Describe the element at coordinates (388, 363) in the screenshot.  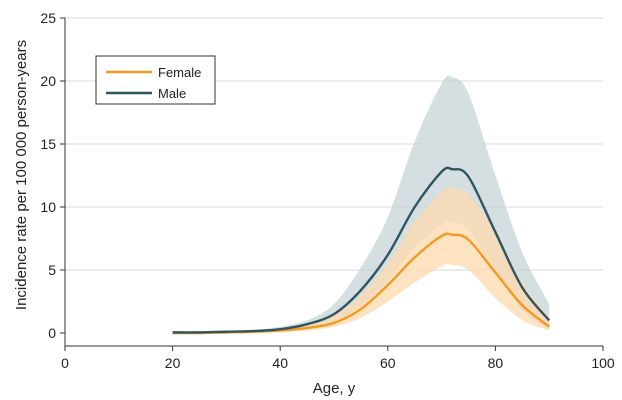
I see `x-tick-label-60: 60` at that location.